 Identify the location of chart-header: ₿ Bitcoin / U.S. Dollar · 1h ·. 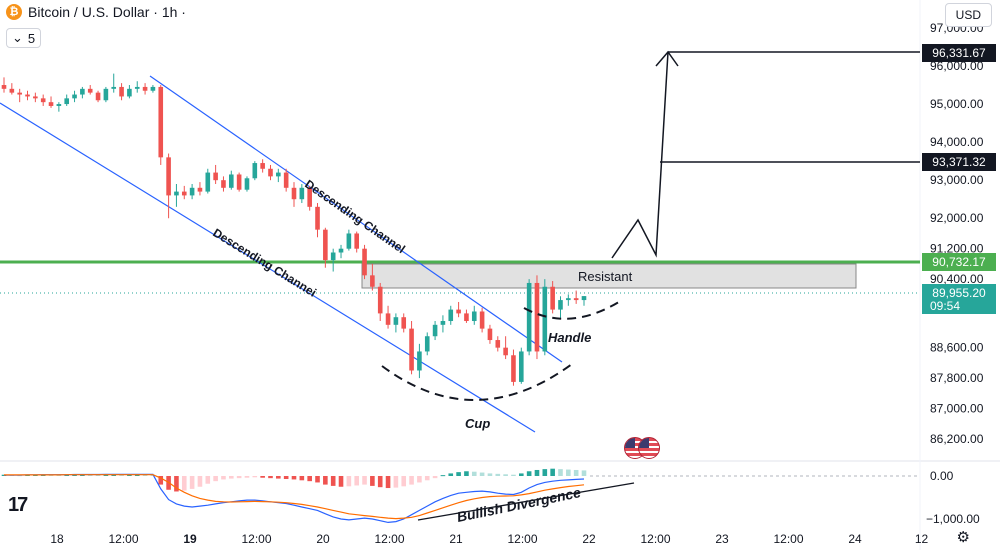
(96, 12).